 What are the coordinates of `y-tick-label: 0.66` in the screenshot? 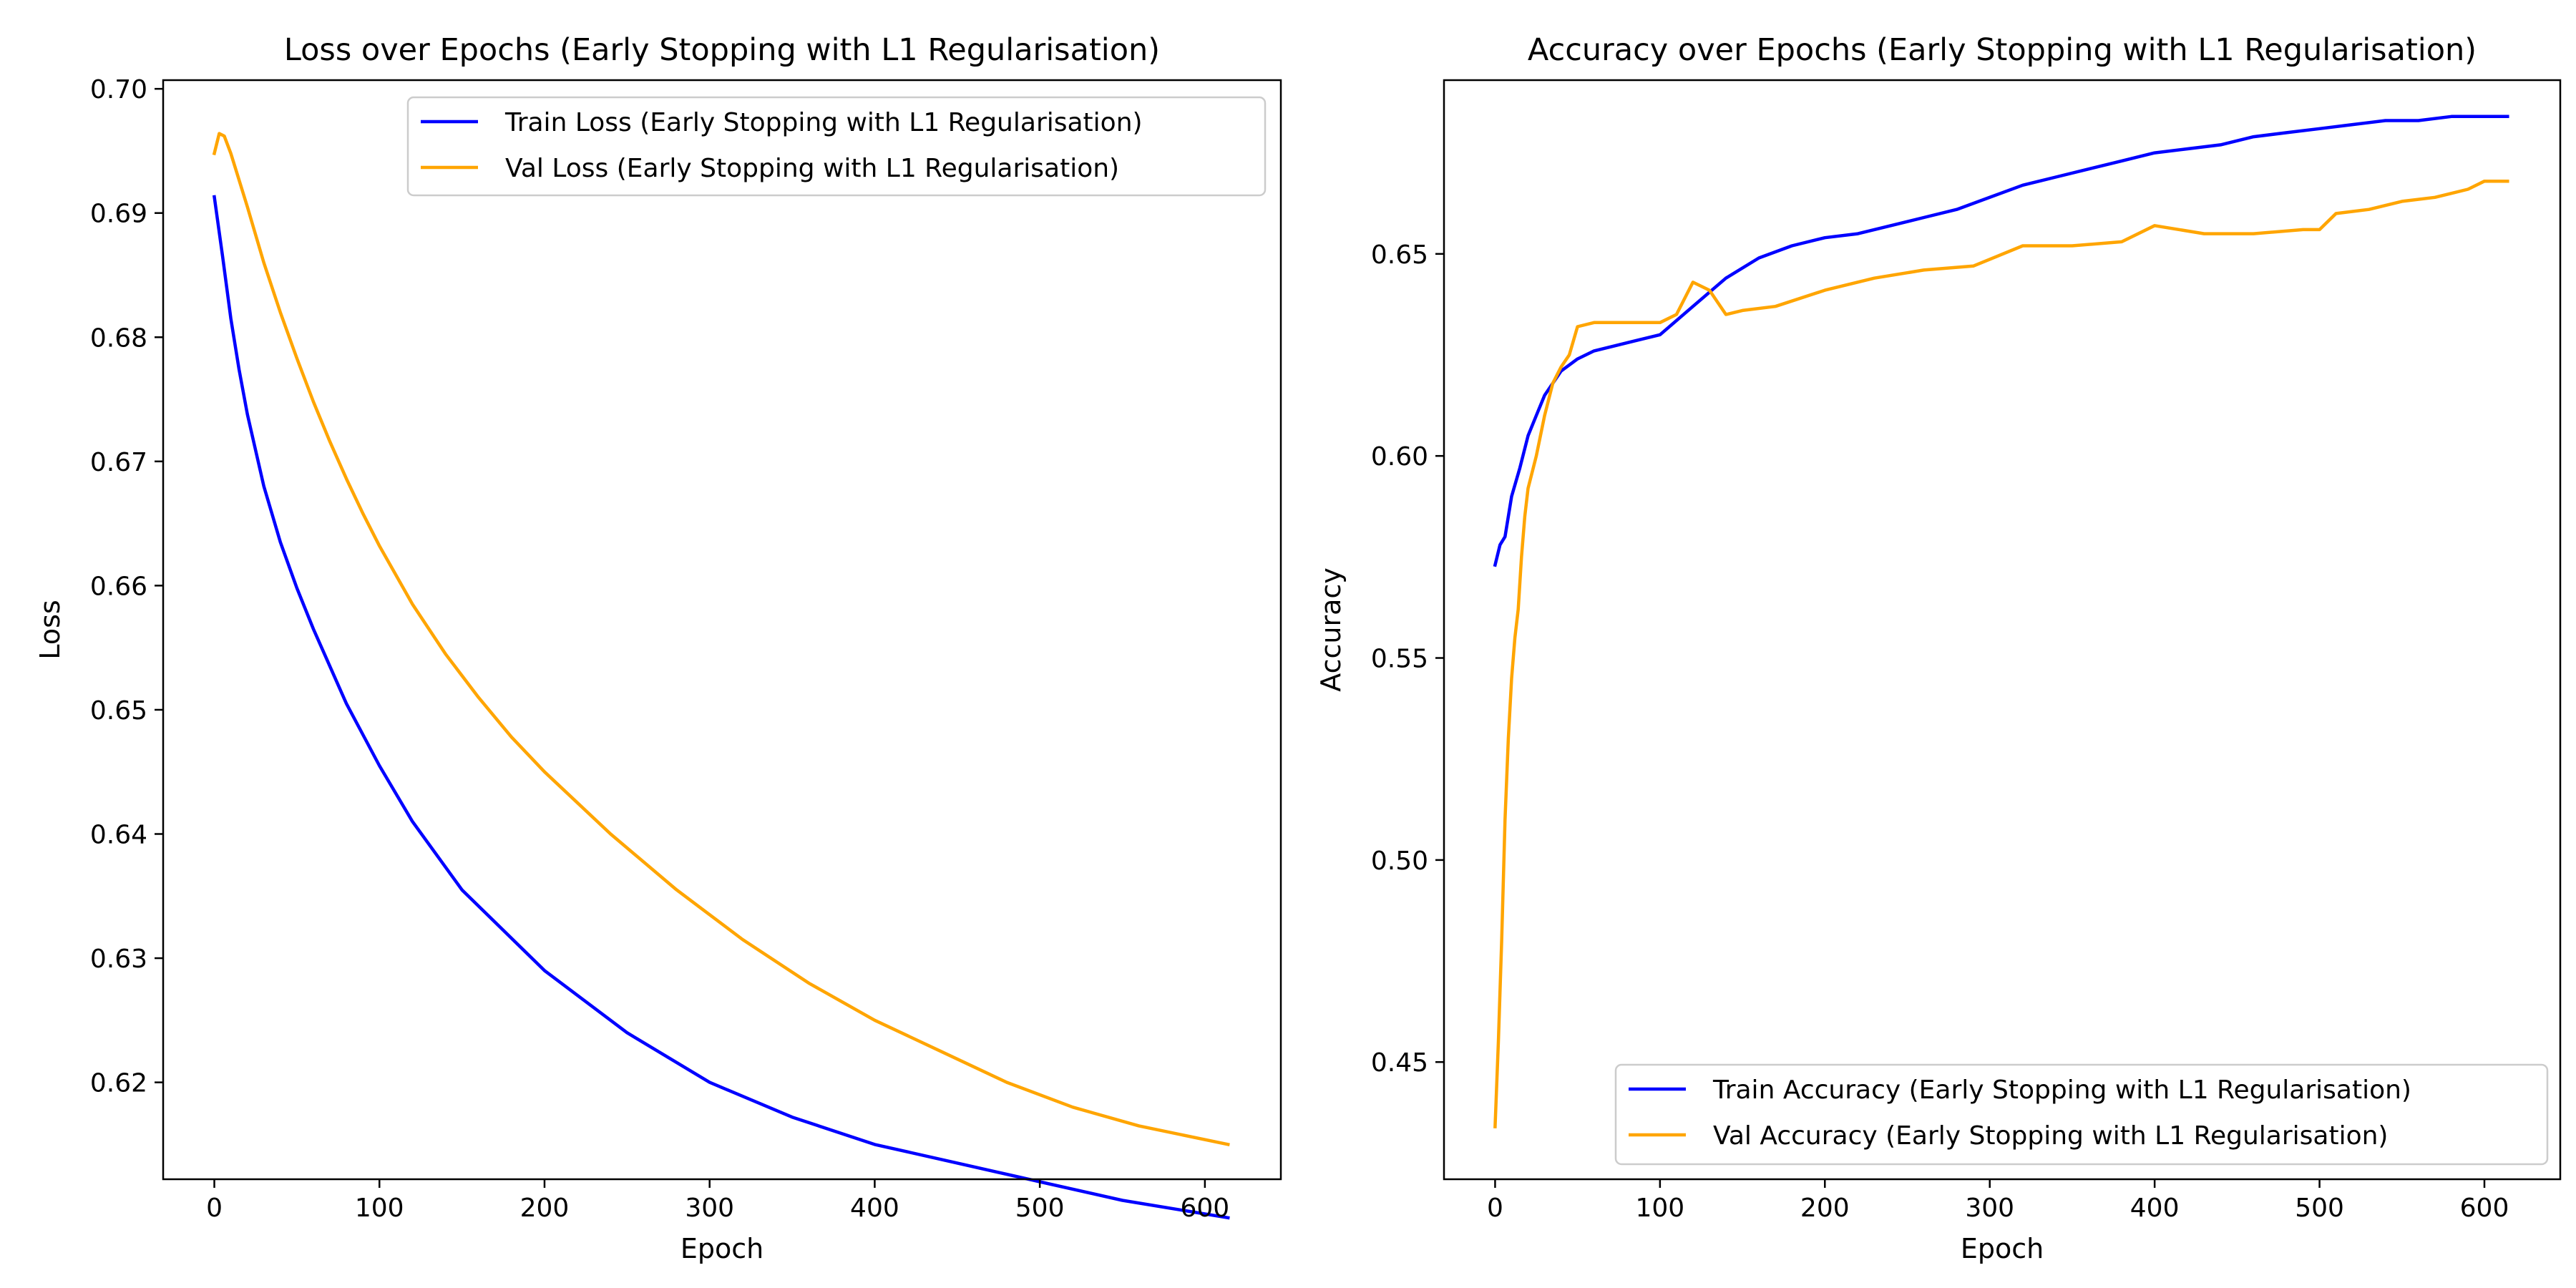 It's located at (118, 586).